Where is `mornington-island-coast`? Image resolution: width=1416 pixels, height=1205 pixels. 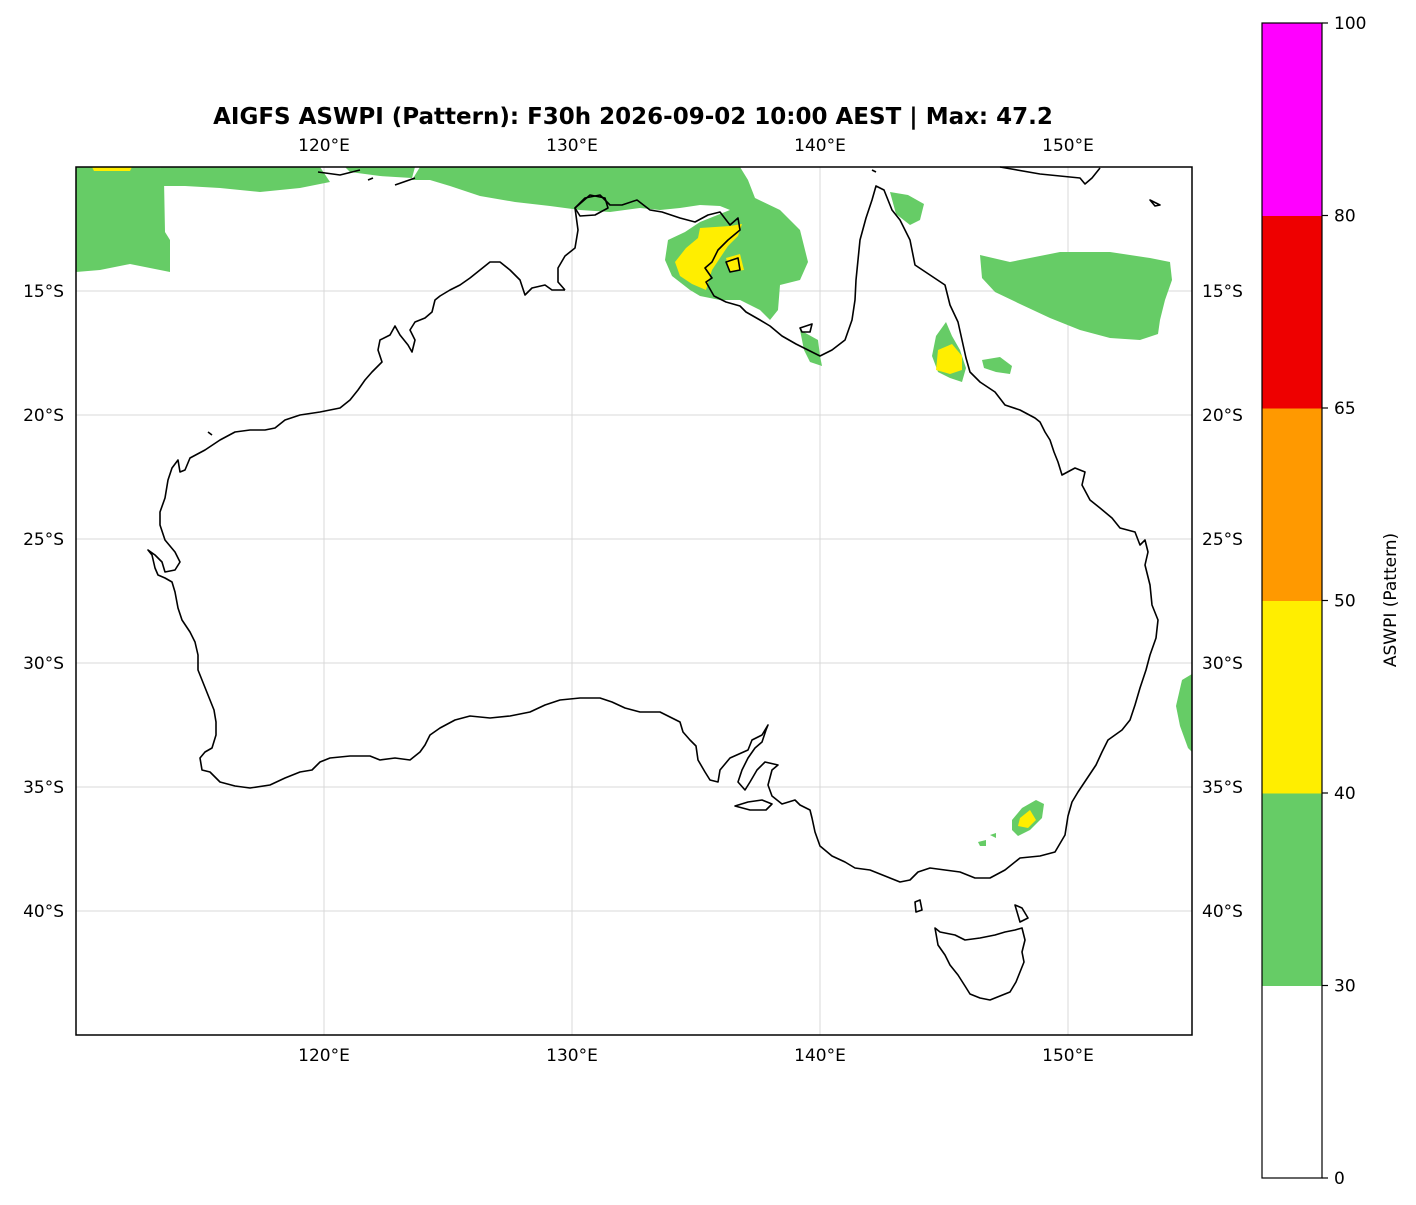 mornington-island-coast is located at coordinates (806, 328).